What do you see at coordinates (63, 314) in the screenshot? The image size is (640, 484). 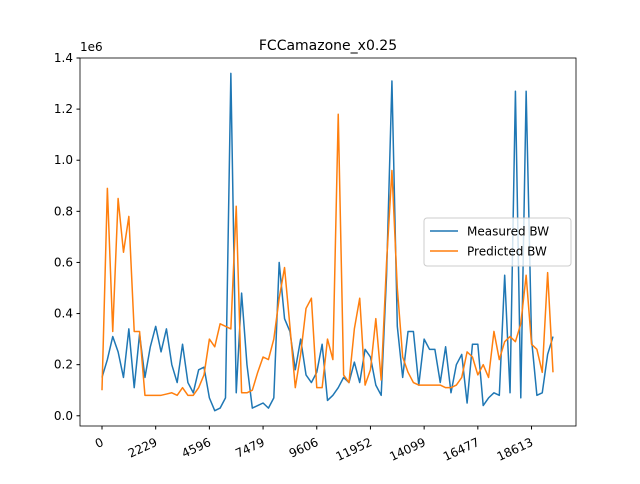 I see `y-tick-label: 0.4` at bounding box center [63, 314].